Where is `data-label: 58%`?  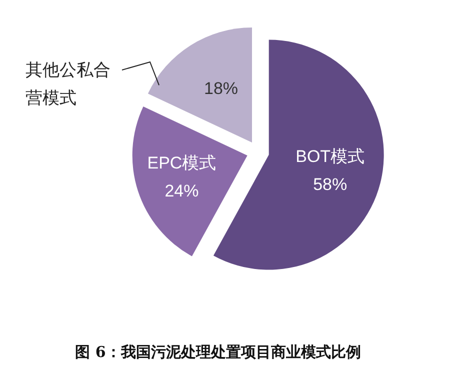 data-label: 58% is located at coordinates (330, 184).